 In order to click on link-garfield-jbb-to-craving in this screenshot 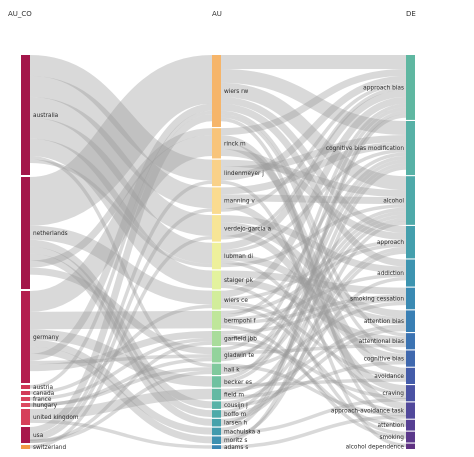, I will do `click(313, 370)`.